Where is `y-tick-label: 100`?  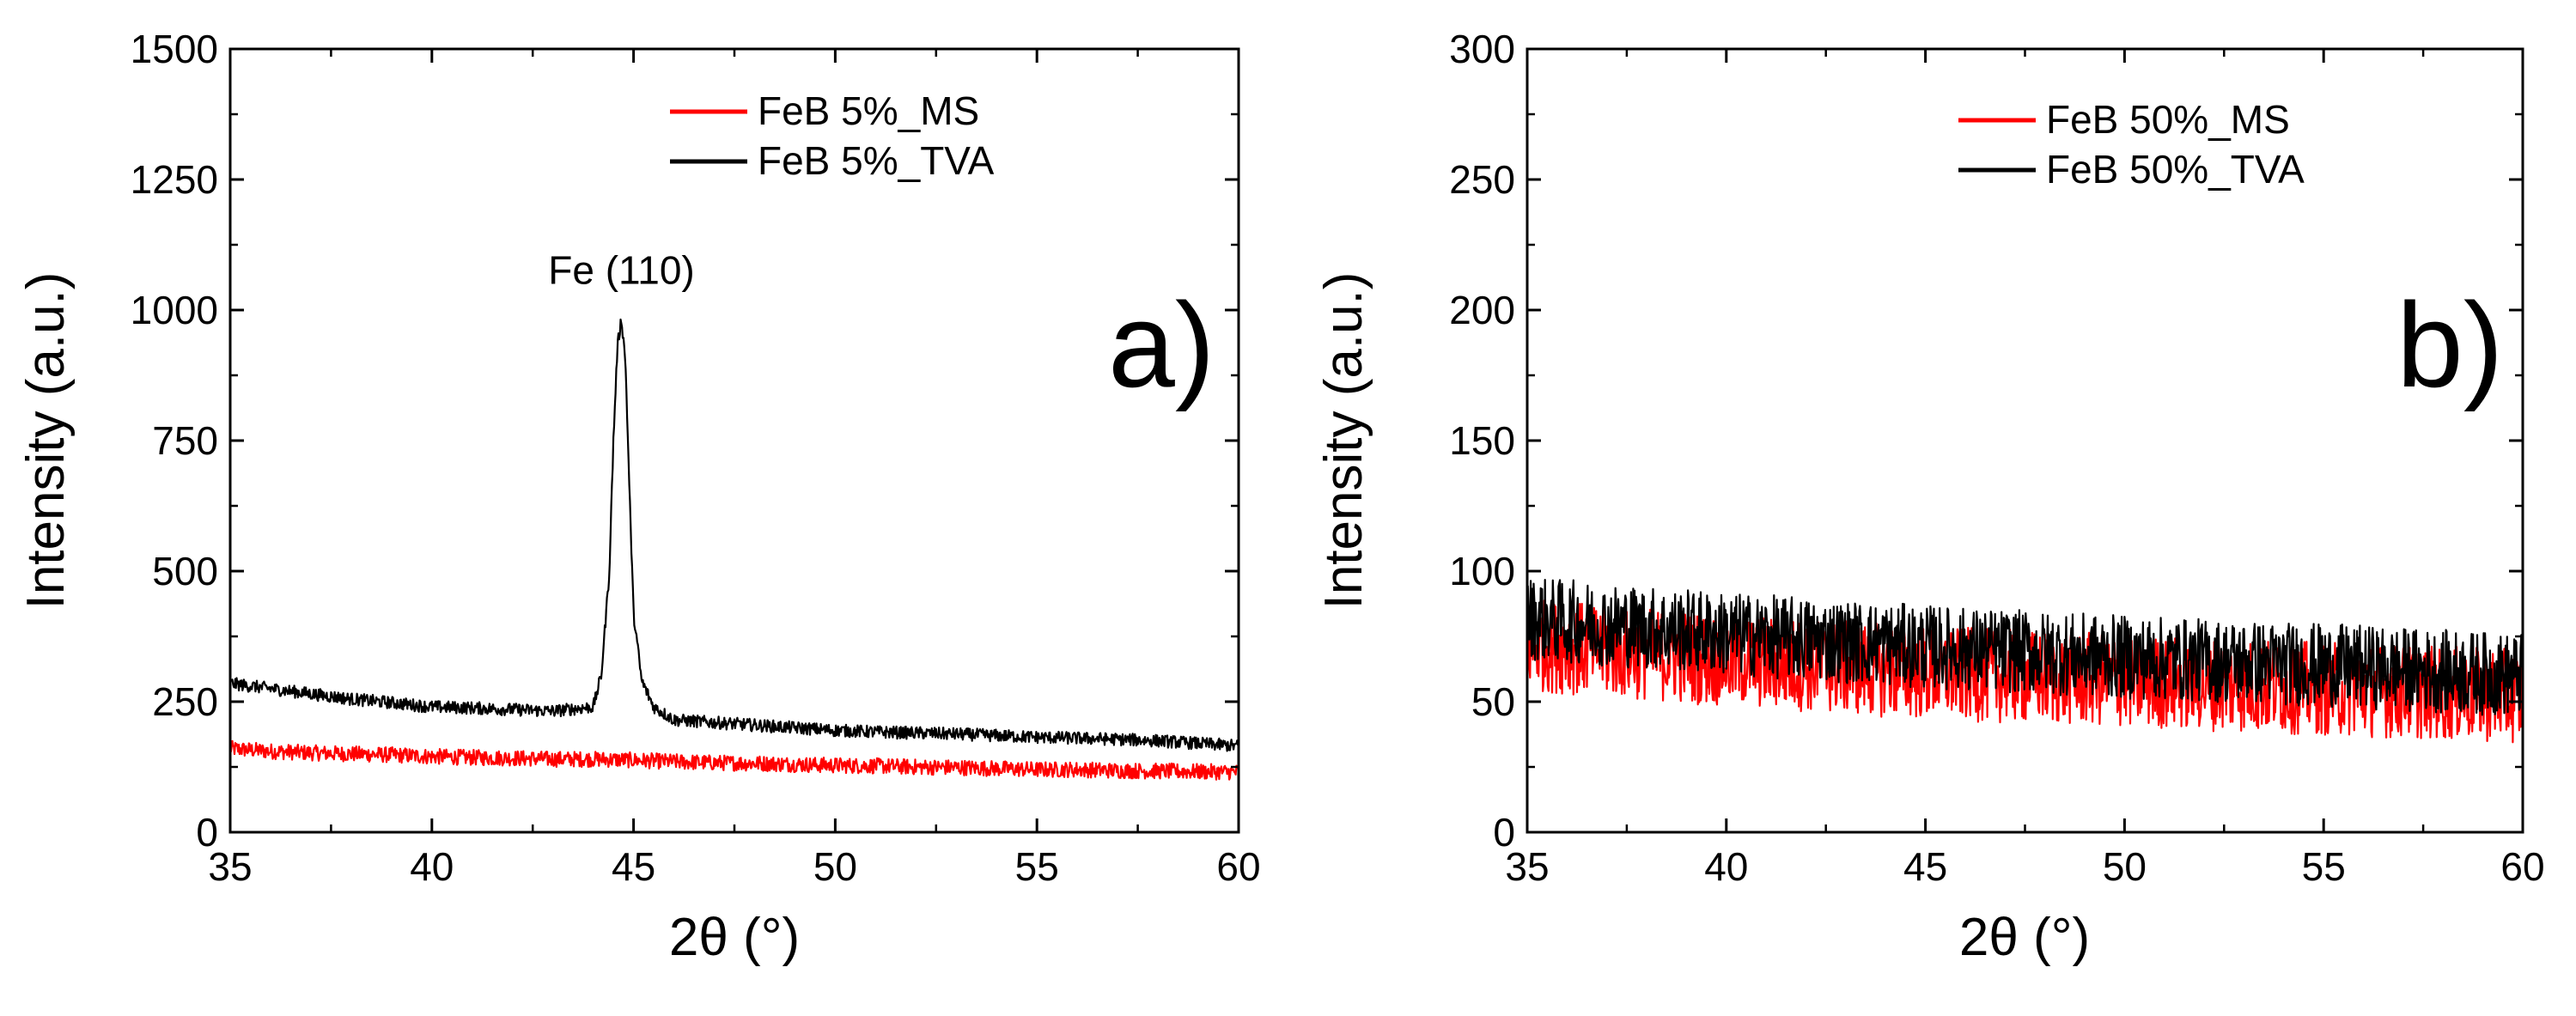
y-tick-label: 100 is located at coordinates (1482, 571).